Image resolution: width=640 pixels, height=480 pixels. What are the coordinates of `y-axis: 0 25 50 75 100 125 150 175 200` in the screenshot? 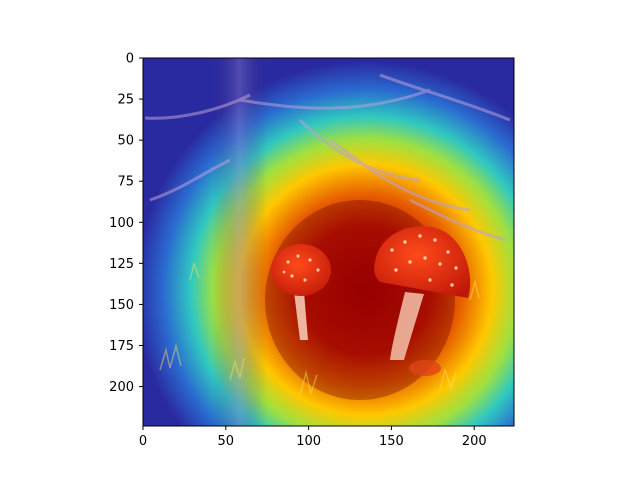 It's located at (126, 223).